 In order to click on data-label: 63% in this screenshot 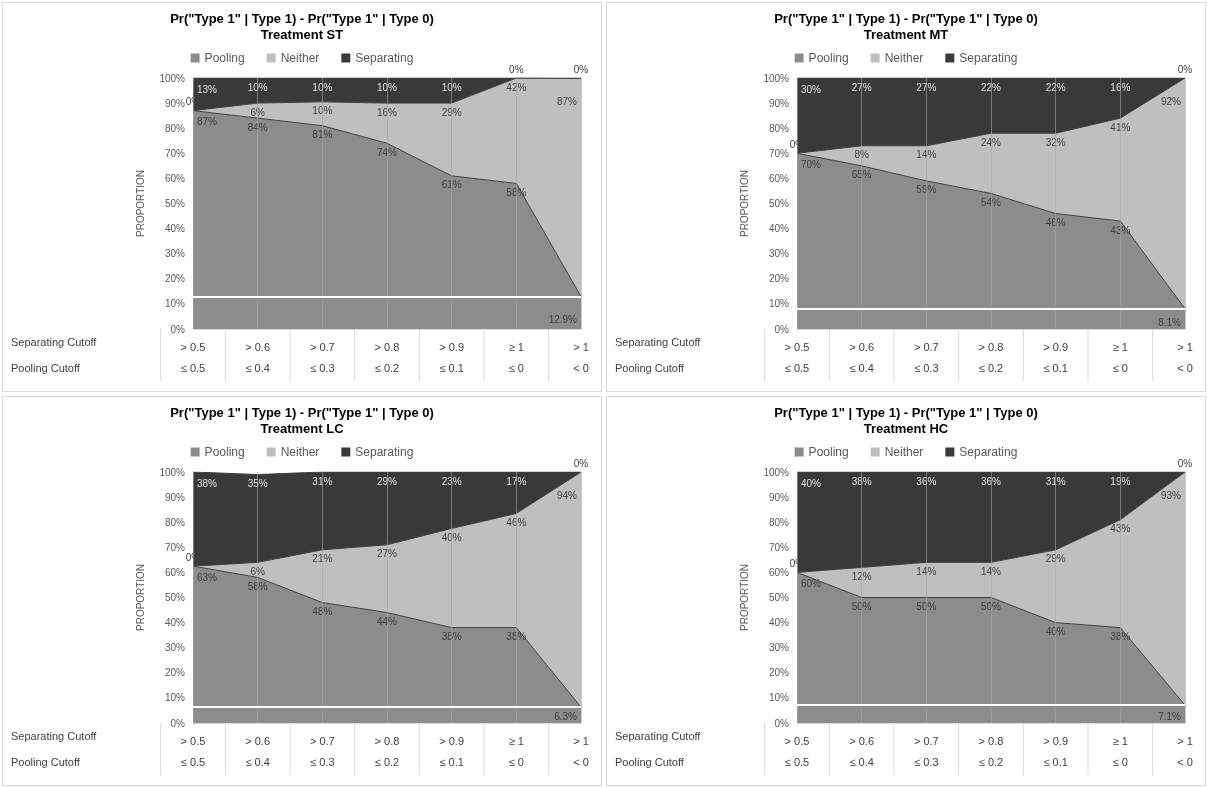, I will do `click(207, 577)`.